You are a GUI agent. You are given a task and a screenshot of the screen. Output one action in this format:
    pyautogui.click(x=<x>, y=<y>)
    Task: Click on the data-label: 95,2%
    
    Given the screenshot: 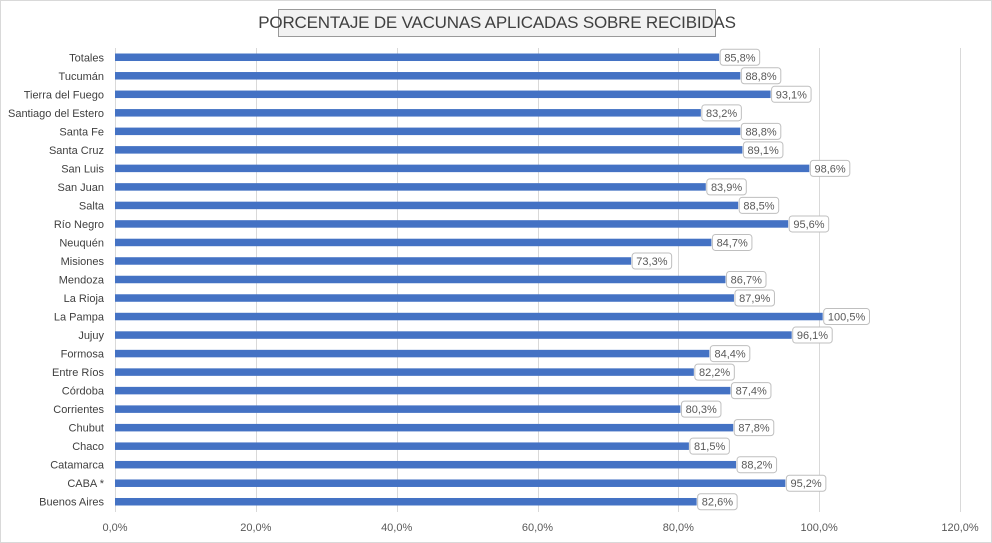 What is the action you would take?
    pyautogui.click(x=806, y=484)
    